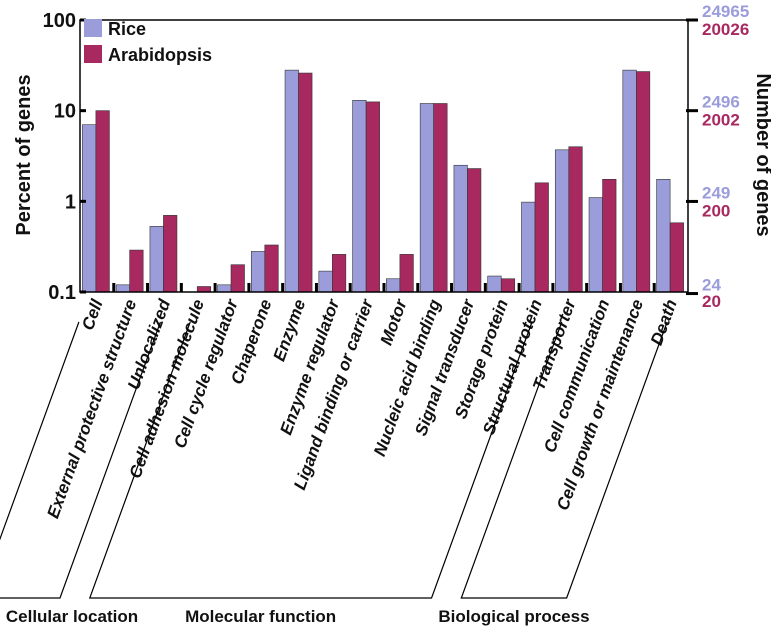 The image size is (771, 630). Describe the element at coordinates (70, 202) in the screenshot. I see `y-tick-label: 1` at that location.